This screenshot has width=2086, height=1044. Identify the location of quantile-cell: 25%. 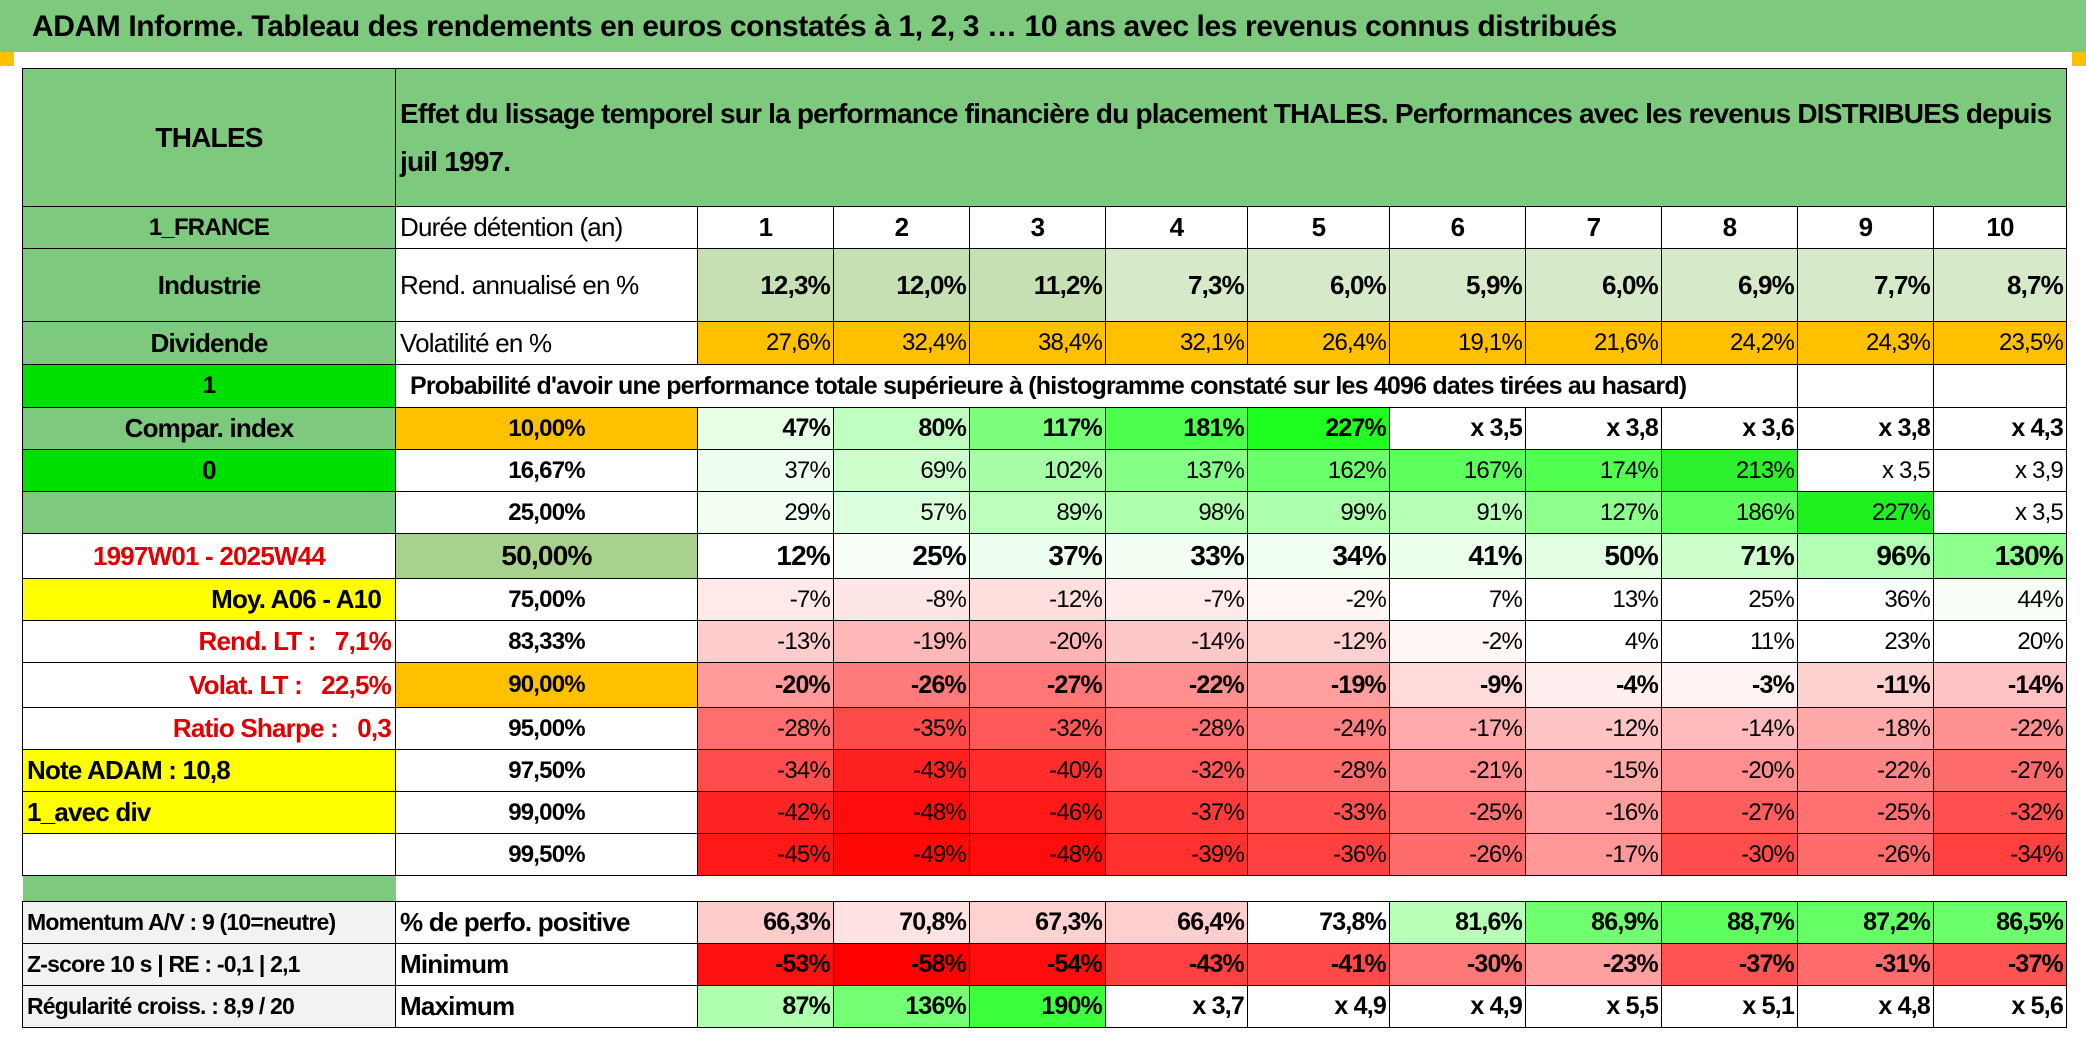
(1729, 599).